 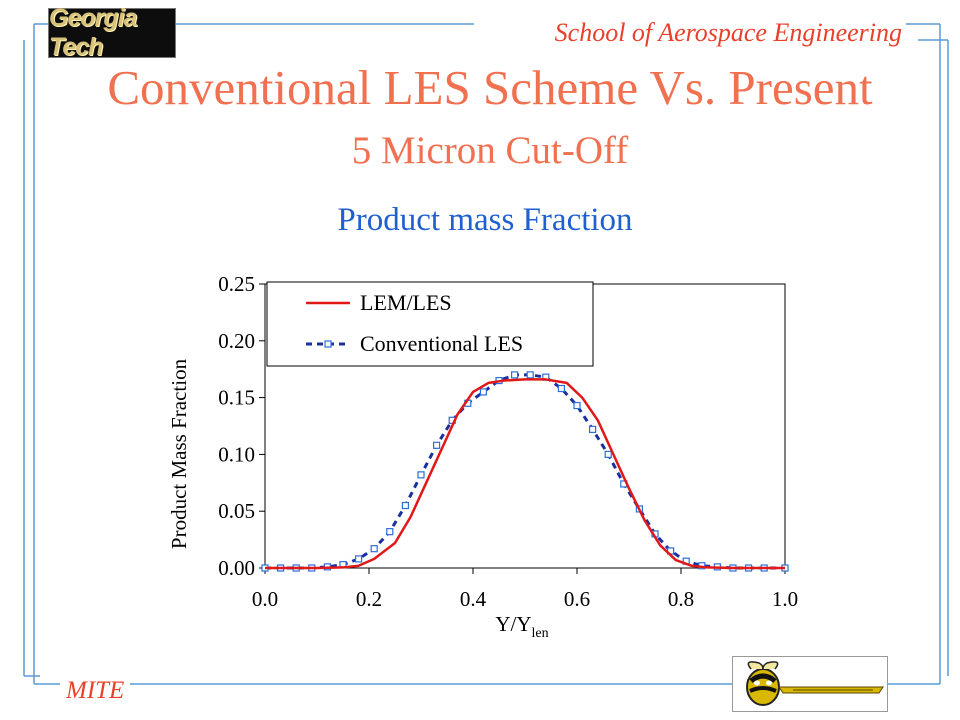 I want to click on chart-heading: Product mass Fraction, so click(x=485, y=220).